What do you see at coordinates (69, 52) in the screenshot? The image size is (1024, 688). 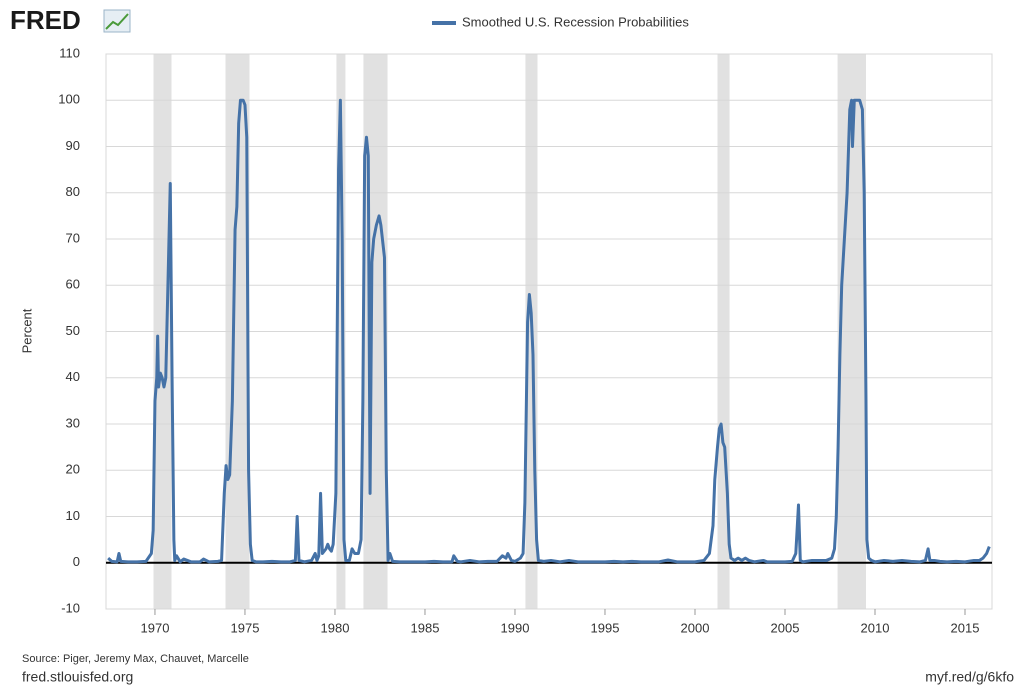 I see `y-tick-label: 110` at bounding box center [69, 52].